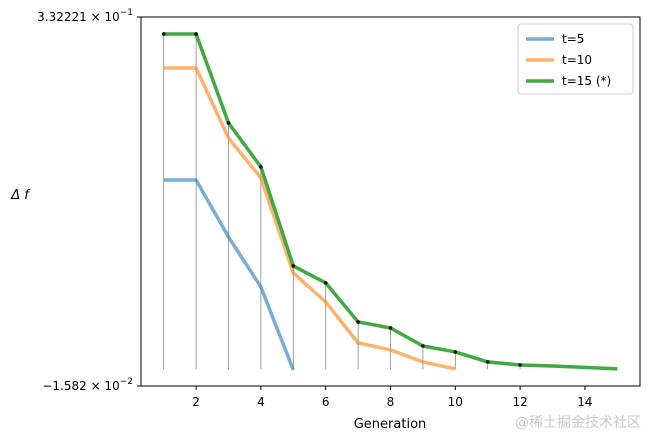 The height and width of the screenshot is (440, 649). I want to click on watermark: @稀土掘金技术社区, so click(578, 423).